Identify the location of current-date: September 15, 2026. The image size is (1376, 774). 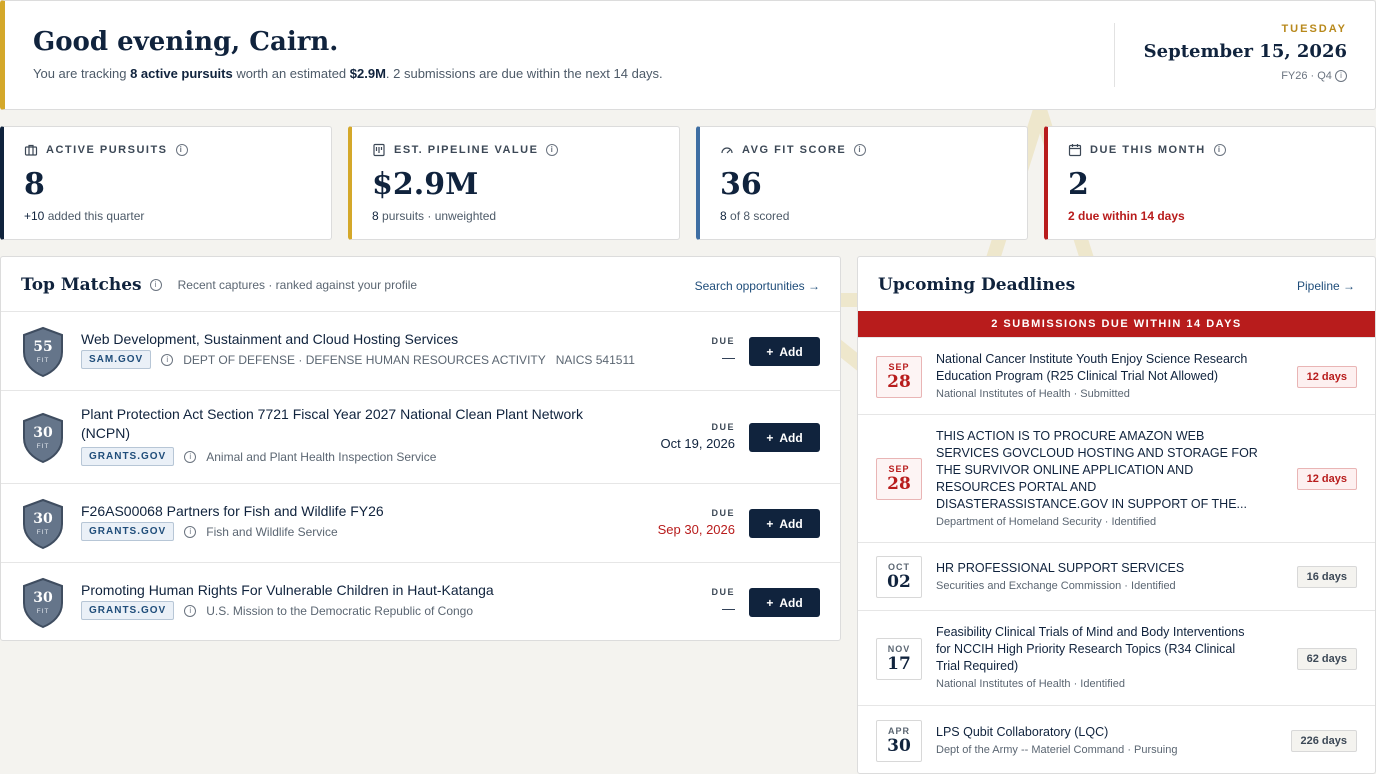
(1245, 51).